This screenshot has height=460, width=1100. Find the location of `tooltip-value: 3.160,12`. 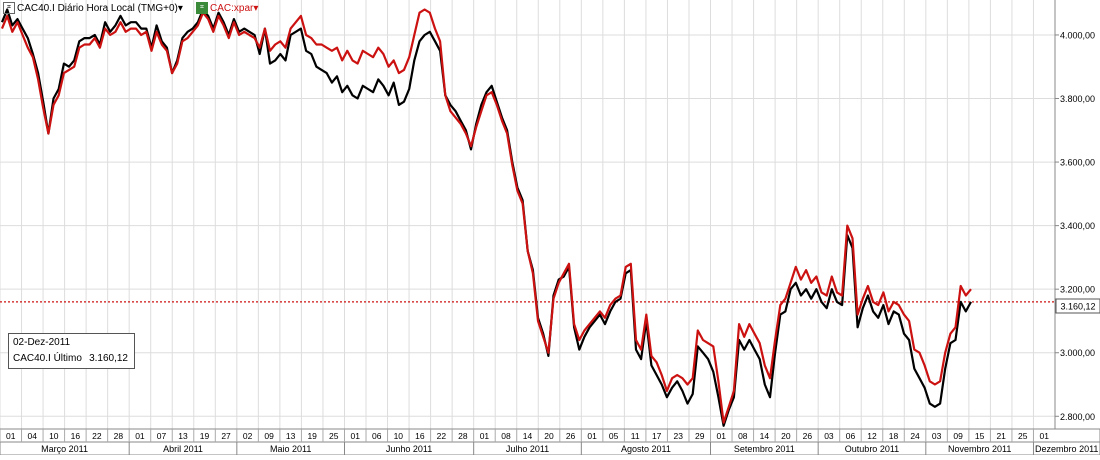

tooltip-value: 3.160,12 is located at coordinates (108, 358).